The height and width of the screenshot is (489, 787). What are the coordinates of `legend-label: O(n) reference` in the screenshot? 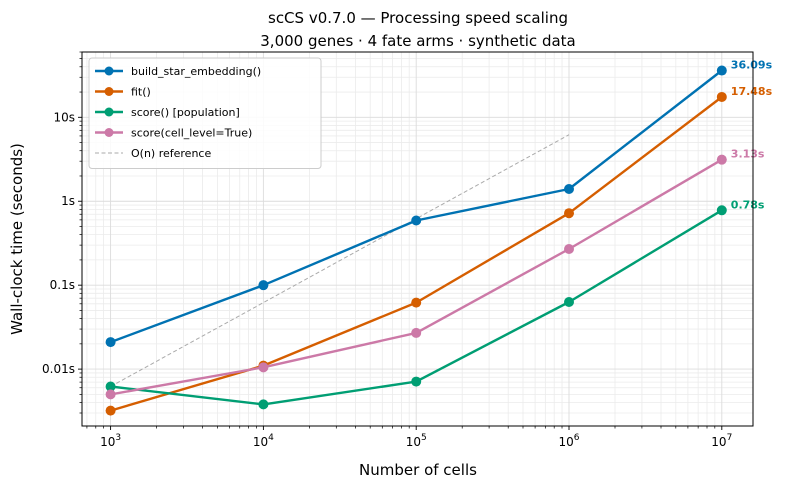 It's located at (171, 153).